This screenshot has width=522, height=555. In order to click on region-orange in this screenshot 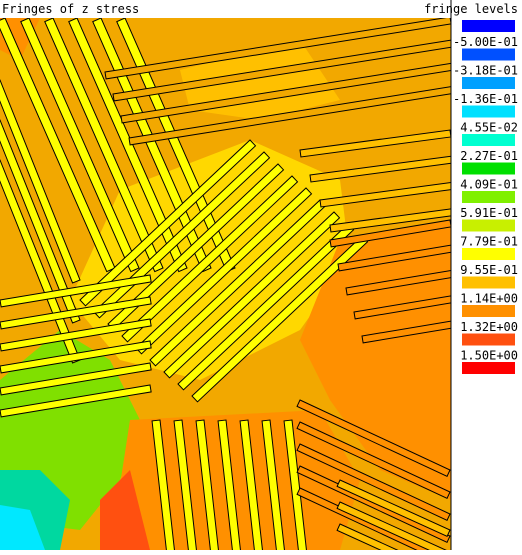, I will do `click(375, 360)`.